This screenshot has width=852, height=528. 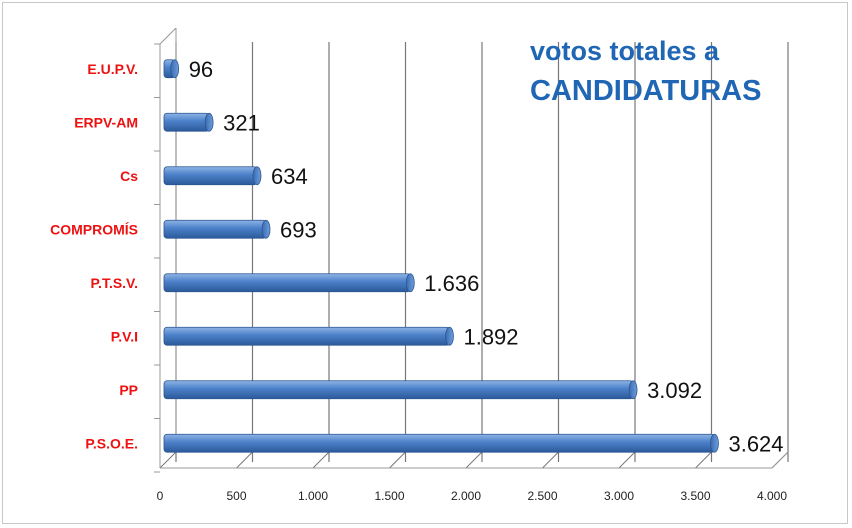 What do you see at coordinates (129, 176) in the screenshot?
I see `category-label: Cs` at bounding box center [129, 176].